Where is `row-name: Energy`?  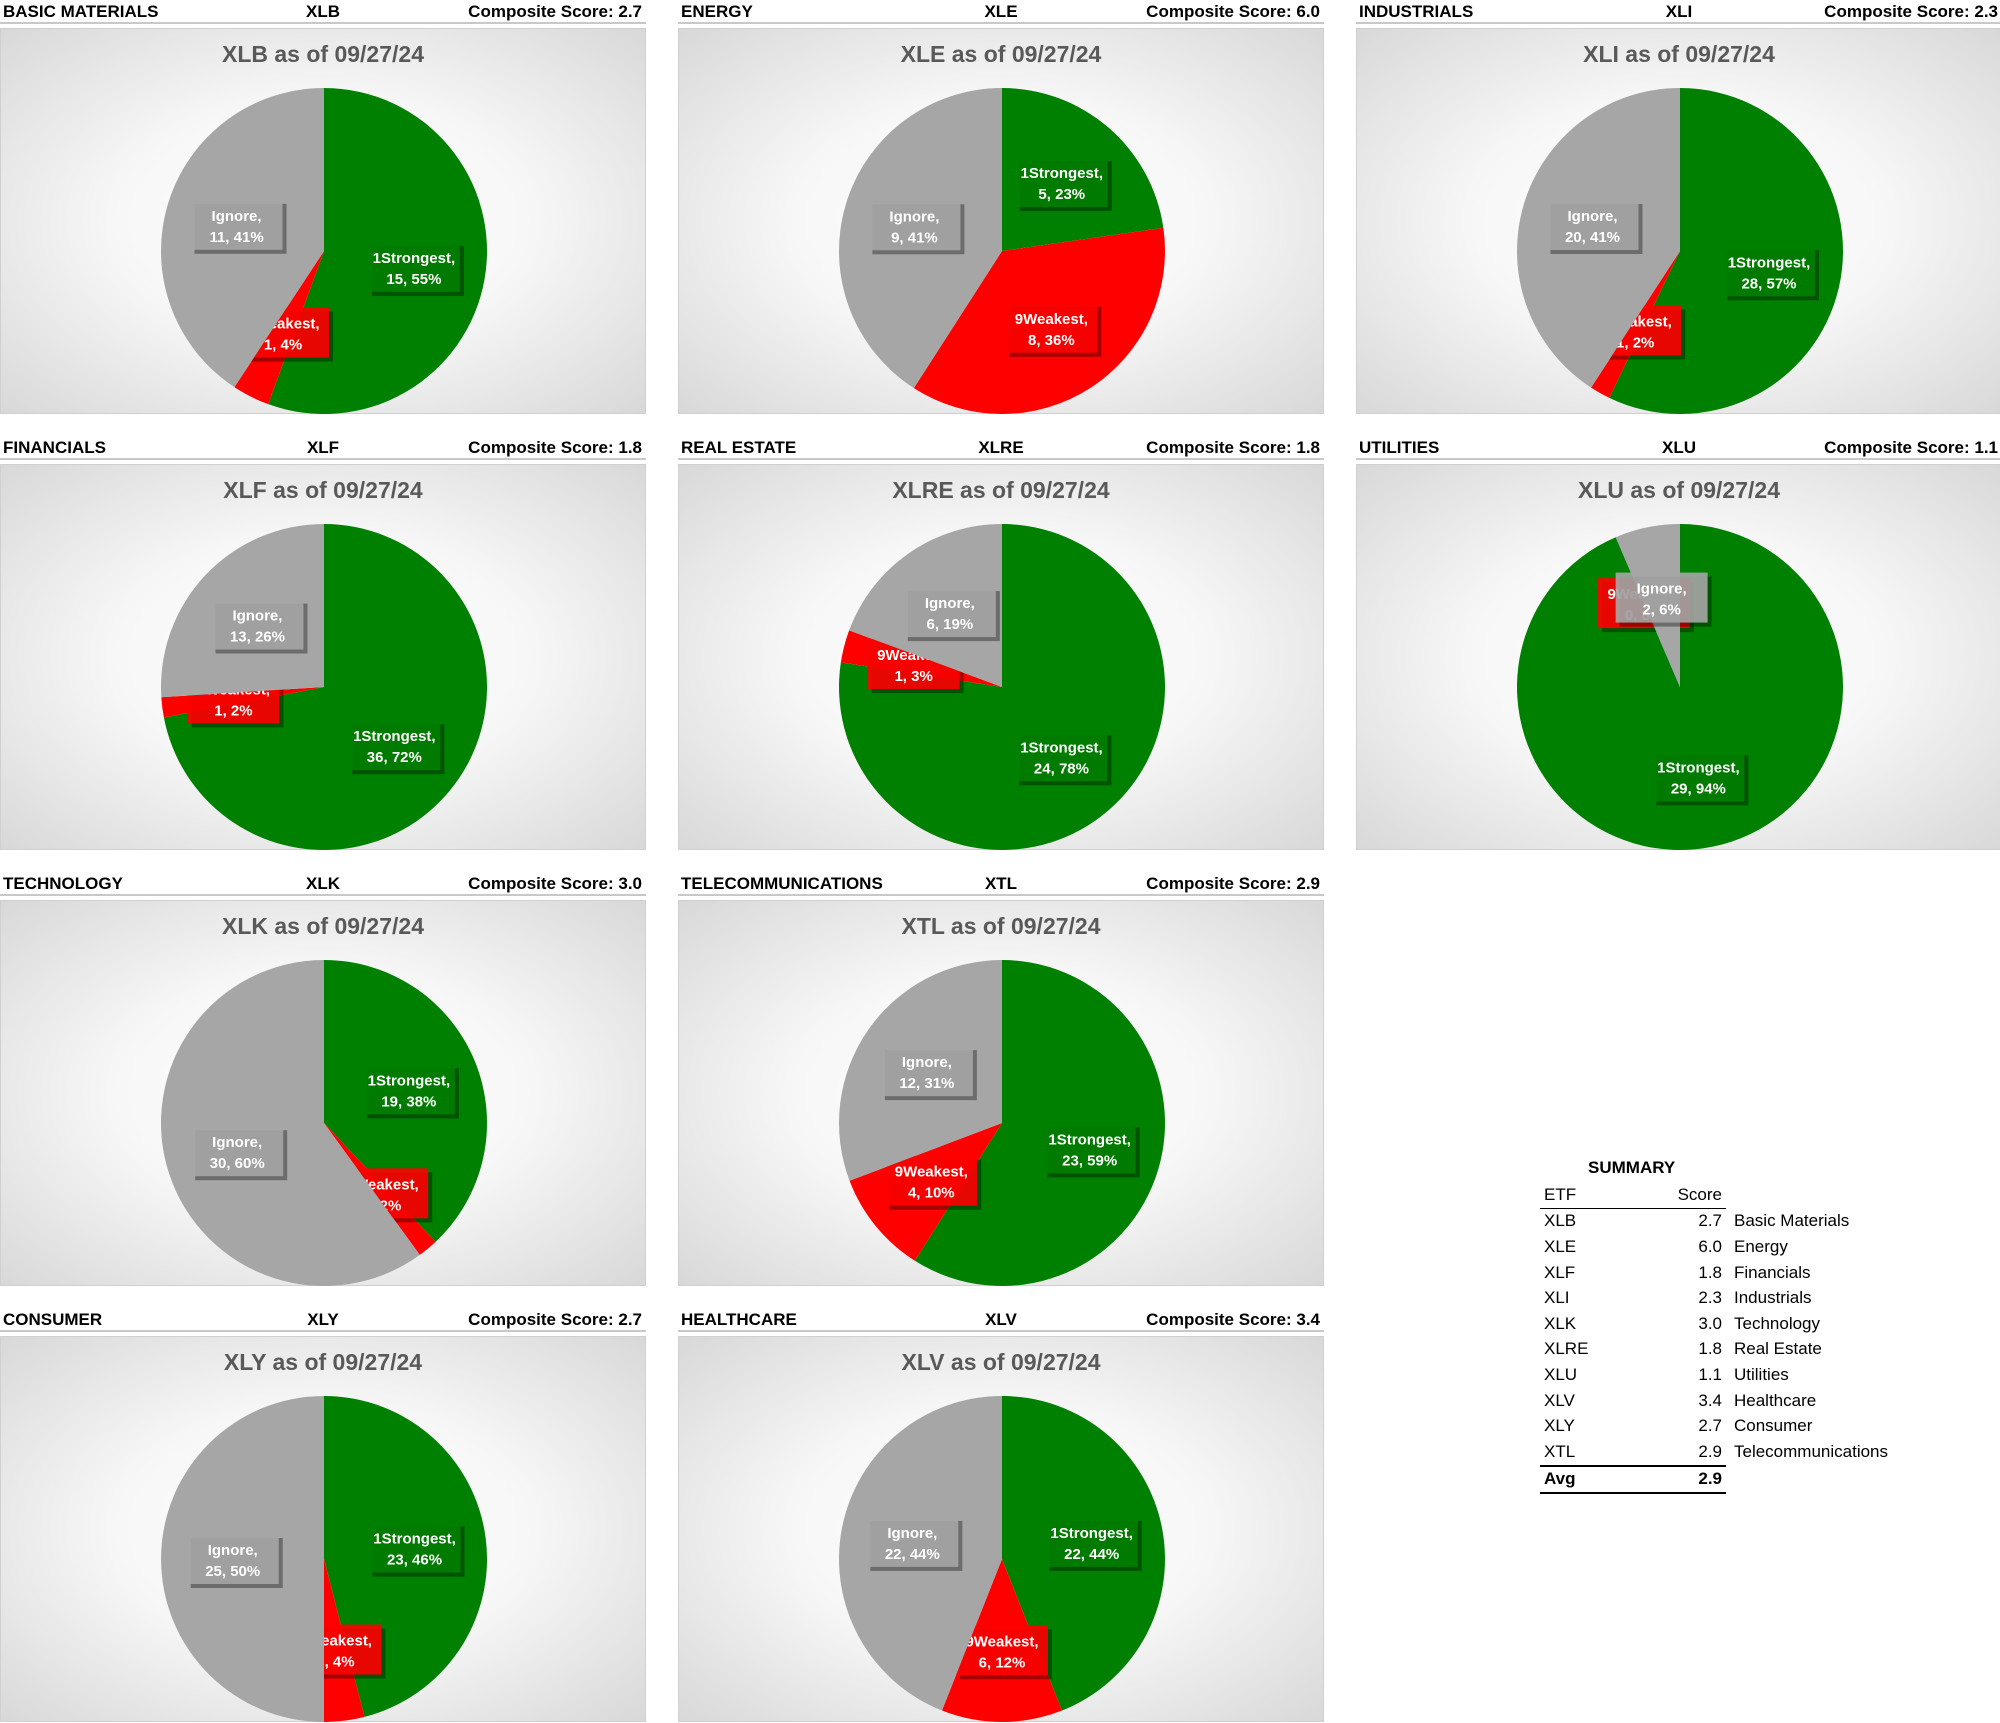 row-name: Energy is located at coordinates (1761, 1246).